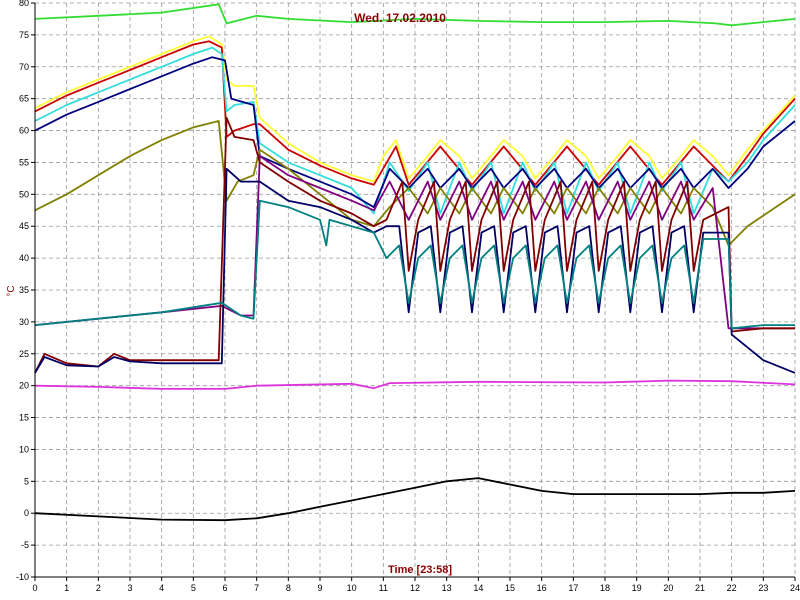 The height and width of the screenshot is (600, 800). What do you see at coordinates (24, 67) in the screenshot?
I see `y-tick-label: 70` at bounding box center [24, 67].